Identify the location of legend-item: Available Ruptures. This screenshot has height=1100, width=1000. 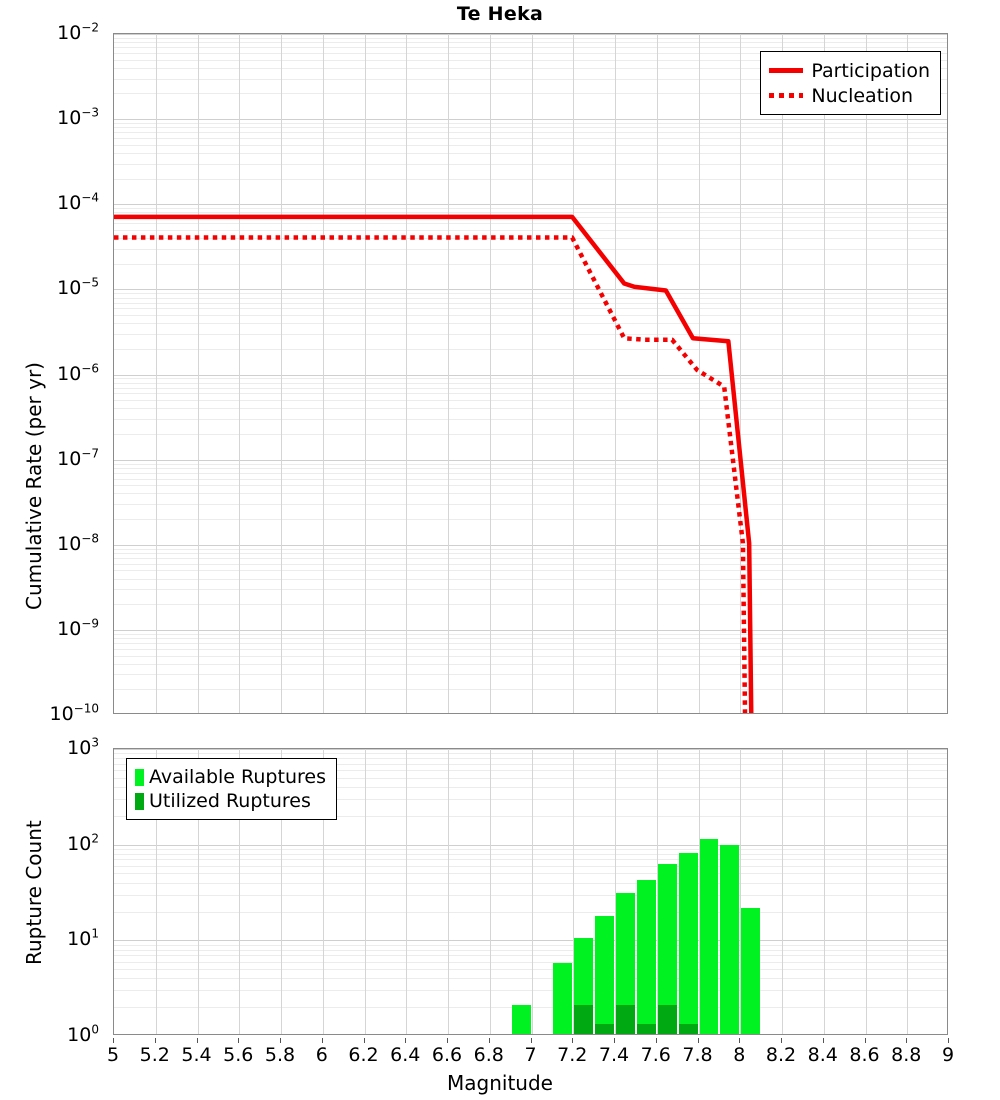
(230, 777).